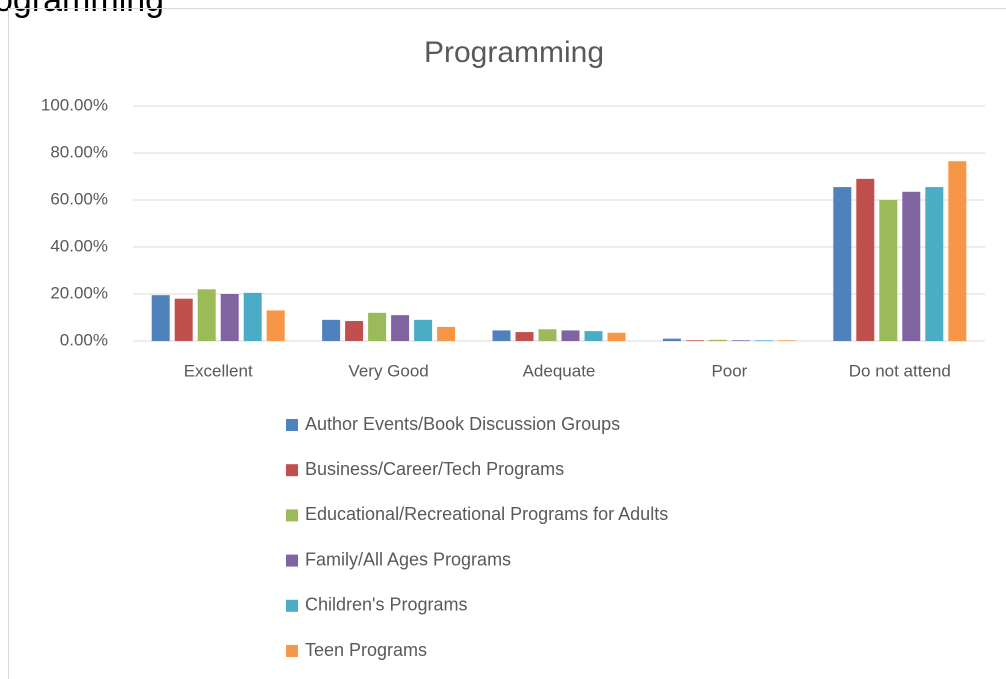  What do you see at coordinates (79, 292) in the screenshot?
I see `y-tick-label: 20.00%` at bounding box center [79, 292].